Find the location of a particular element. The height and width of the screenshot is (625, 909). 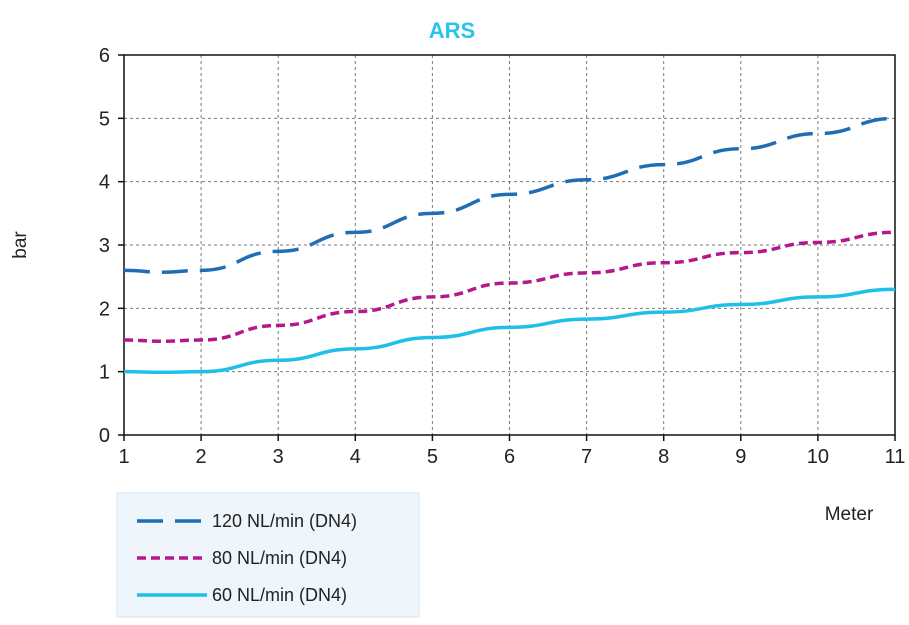

legend-label-1: 120 NL/min (DN4) is located at coordinates (284, 521).